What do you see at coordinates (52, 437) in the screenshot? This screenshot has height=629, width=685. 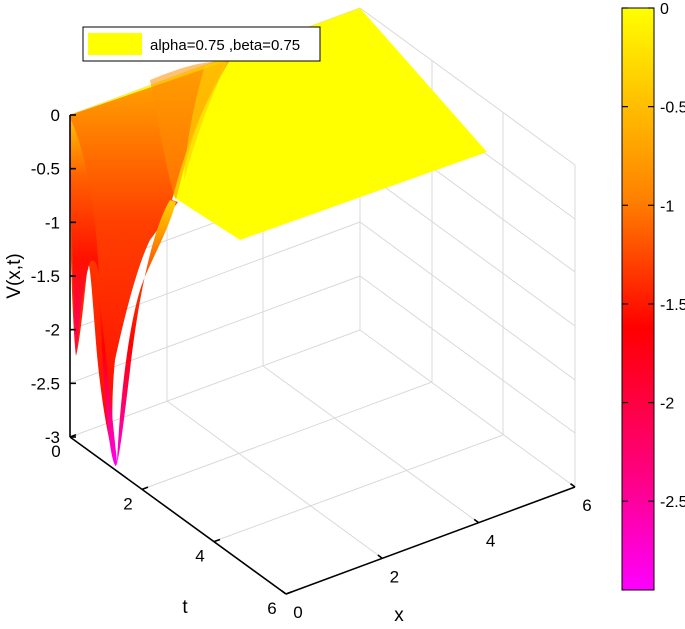 I see `z-tick-label: -3` at bounding box center [52, 437].